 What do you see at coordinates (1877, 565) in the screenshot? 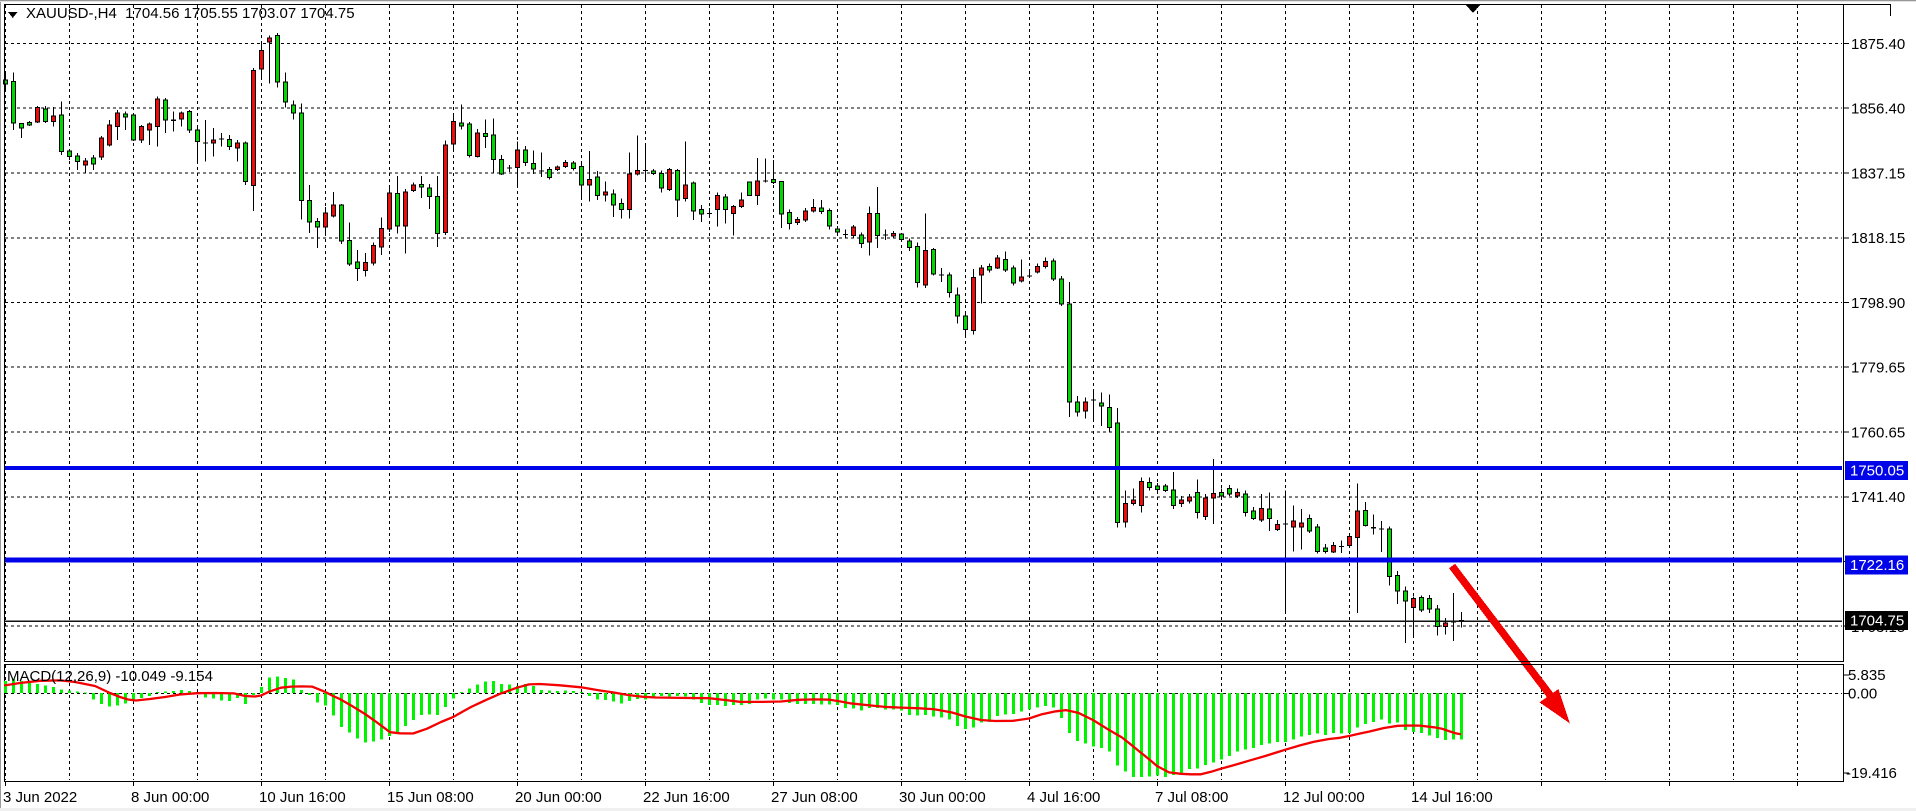
I see `svg-text: 1722.16` at bounding box center [1877, 565].